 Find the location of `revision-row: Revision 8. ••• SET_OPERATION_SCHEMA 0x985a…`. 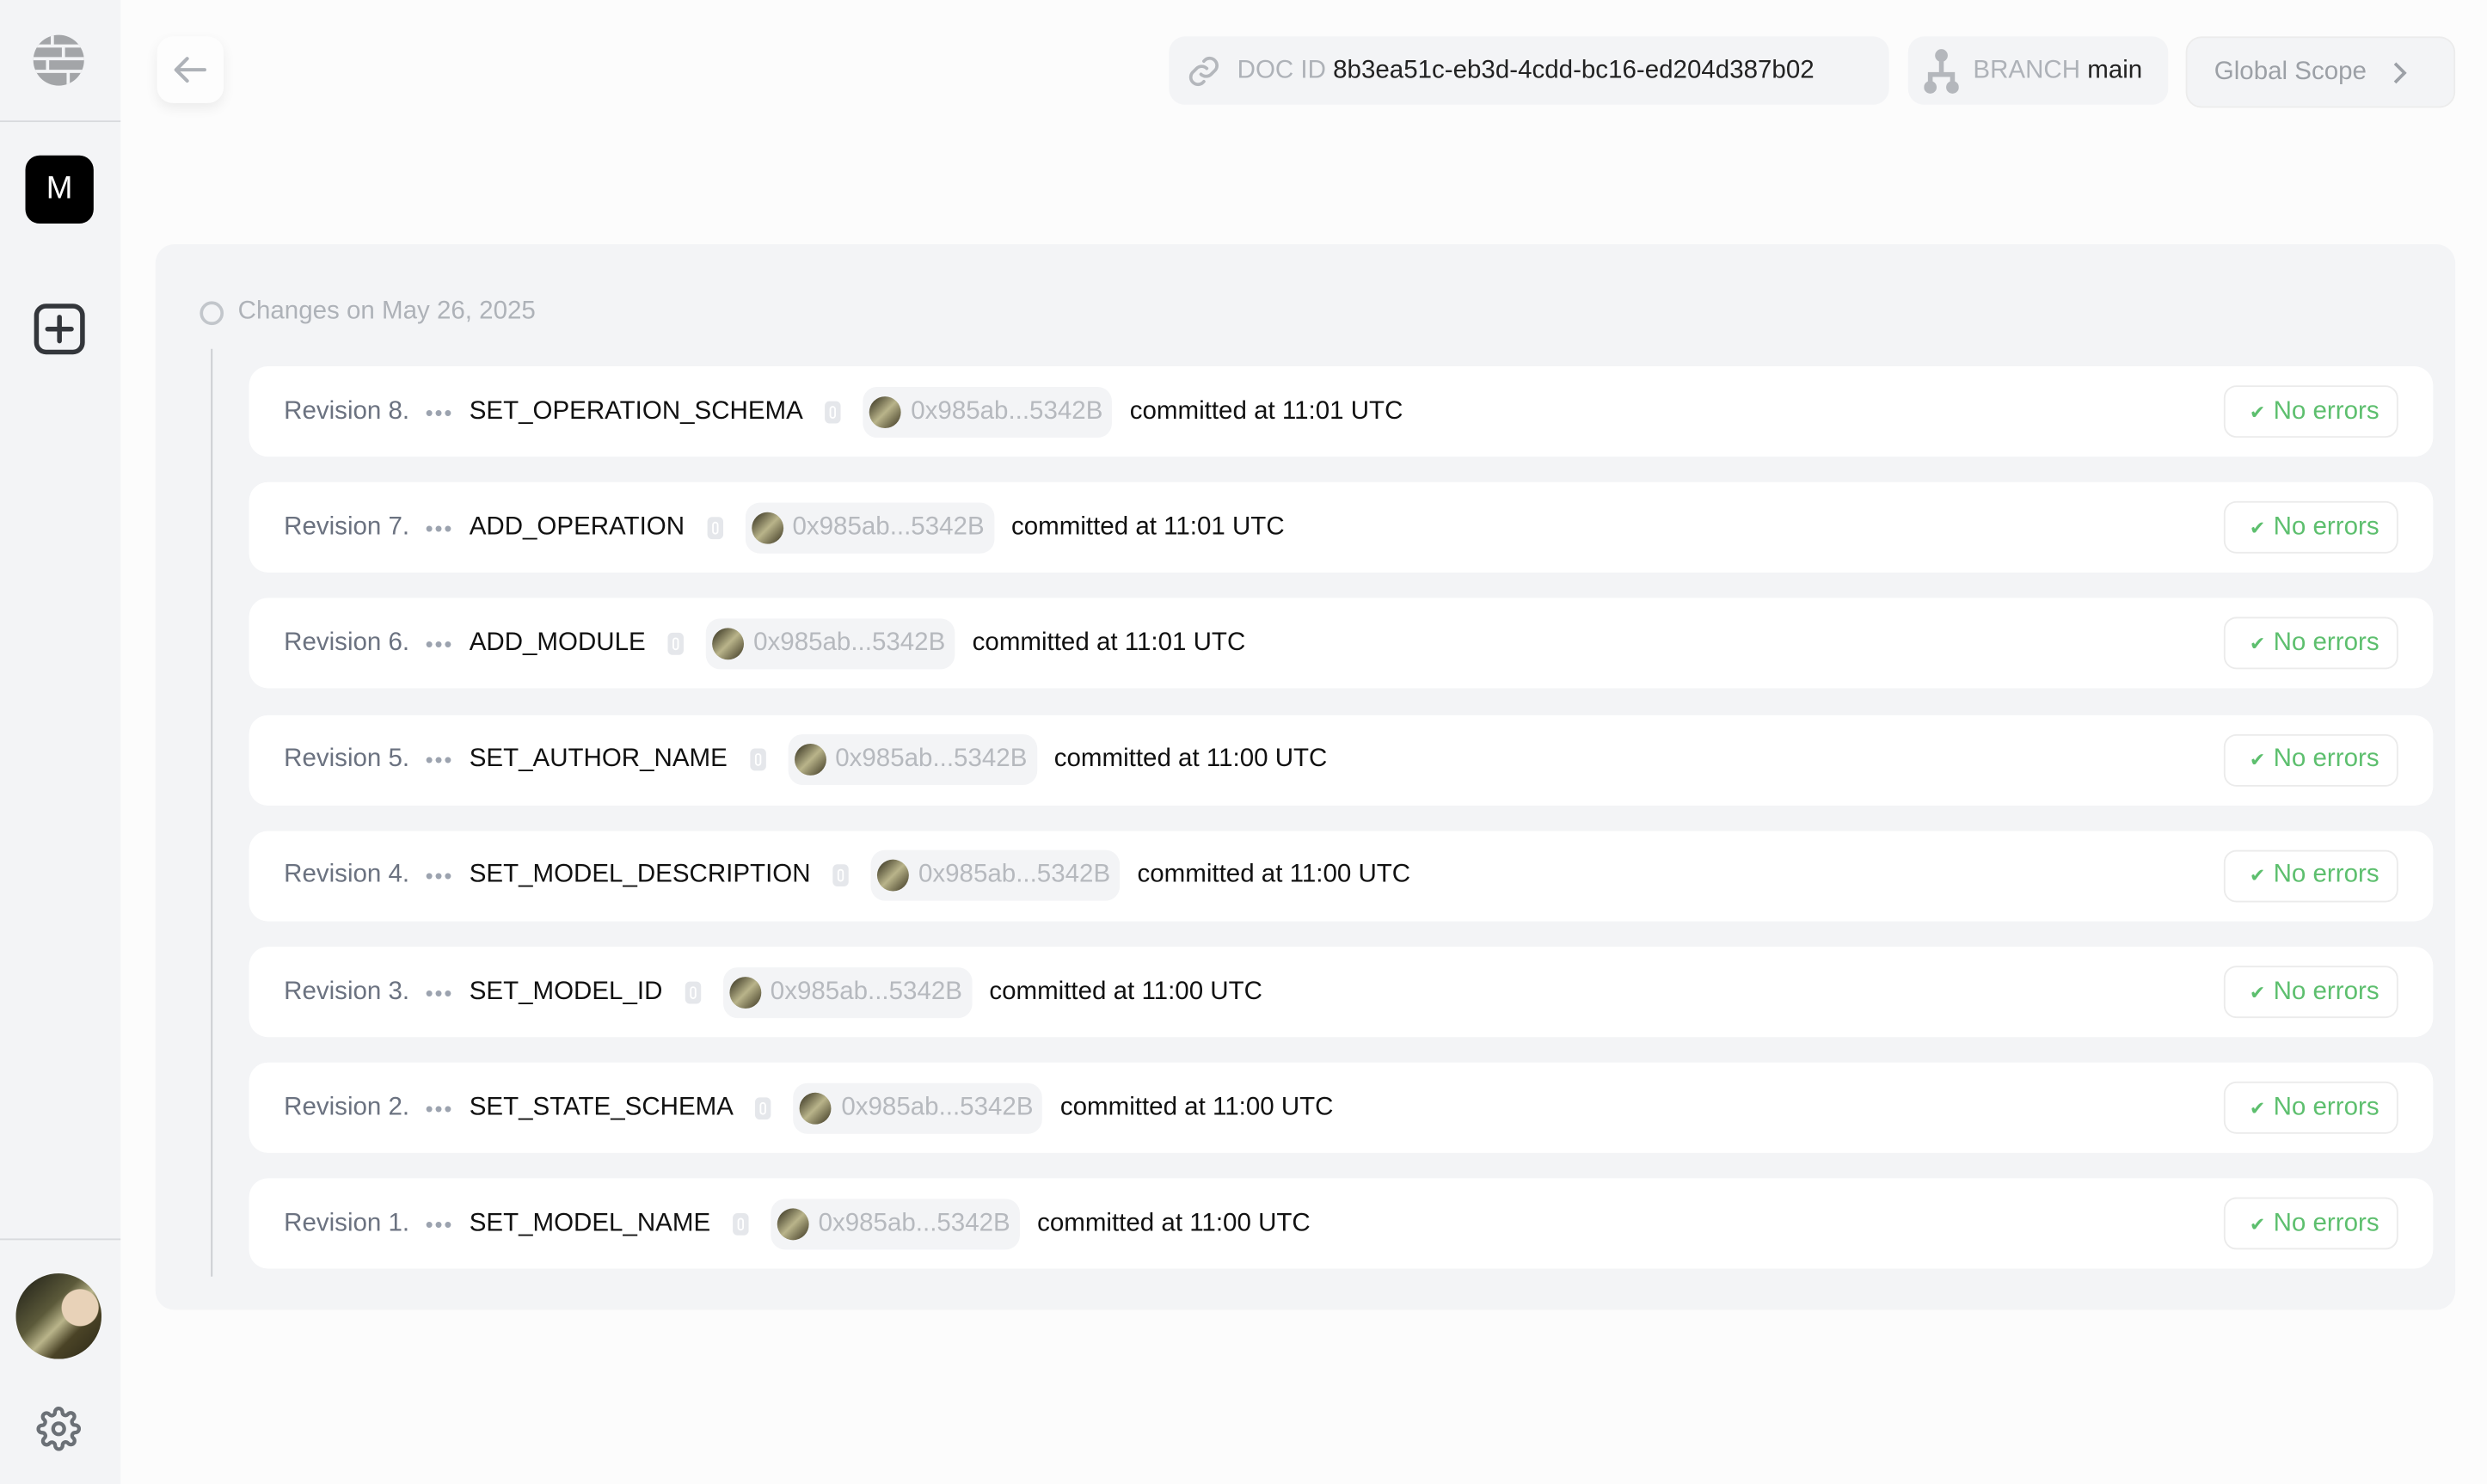

revision-row: Revision 8. ••• SET_OPERATION_SCHEMA 0x985a… is located at coordinates (1341, 411).